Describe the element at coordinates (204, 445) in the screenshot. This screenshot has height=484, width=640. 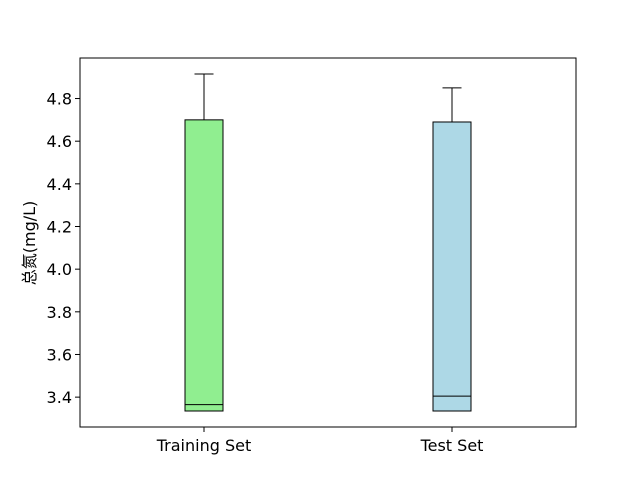
I see `x-tick-label: Training Set` at that location.